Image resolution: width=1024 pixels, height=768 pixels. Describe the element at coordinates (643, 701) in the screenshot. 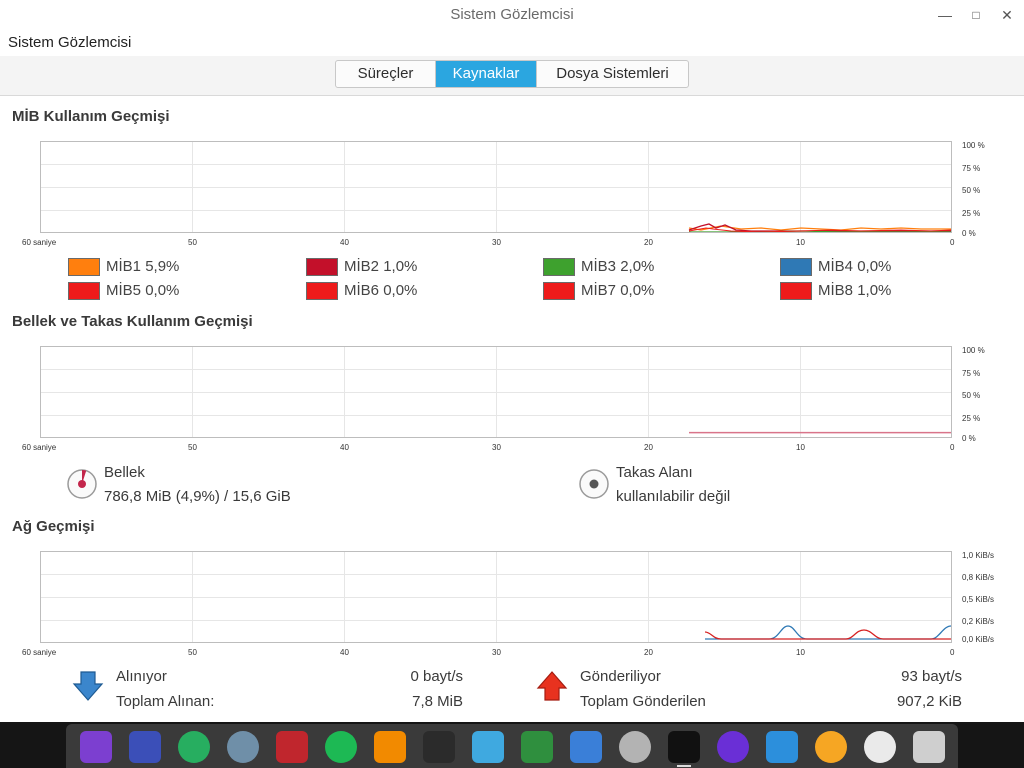

I see `total-sent-label: Toplam Gönderilen` at that location.